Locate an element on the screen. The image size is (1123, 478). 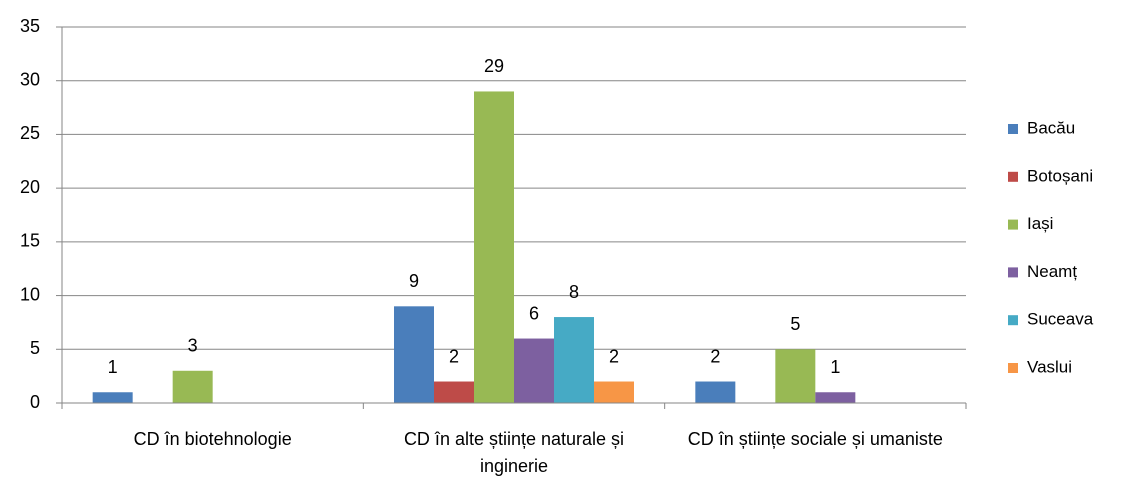
y-tick-label: 5 is located at coordinates (35, 348).